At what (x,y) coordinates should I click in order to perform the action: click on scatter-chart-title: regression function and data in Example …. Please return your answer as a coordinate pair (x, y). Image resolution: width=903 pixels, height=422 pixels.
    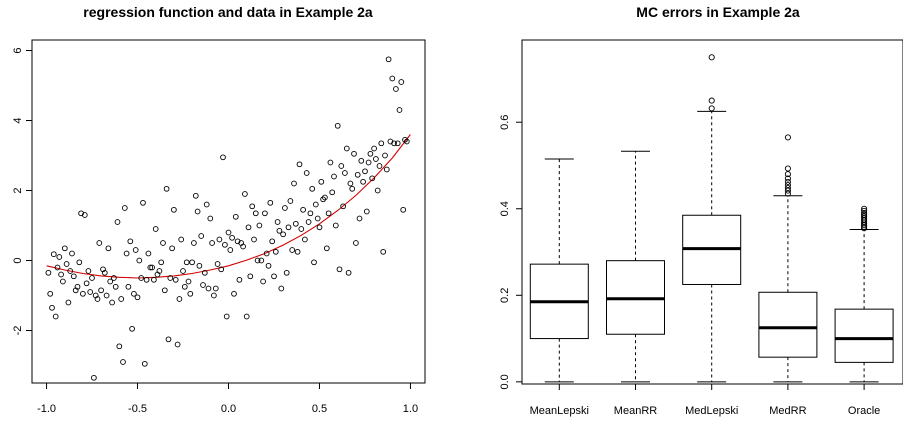
    Looking at the image, I should click on (228, 12).